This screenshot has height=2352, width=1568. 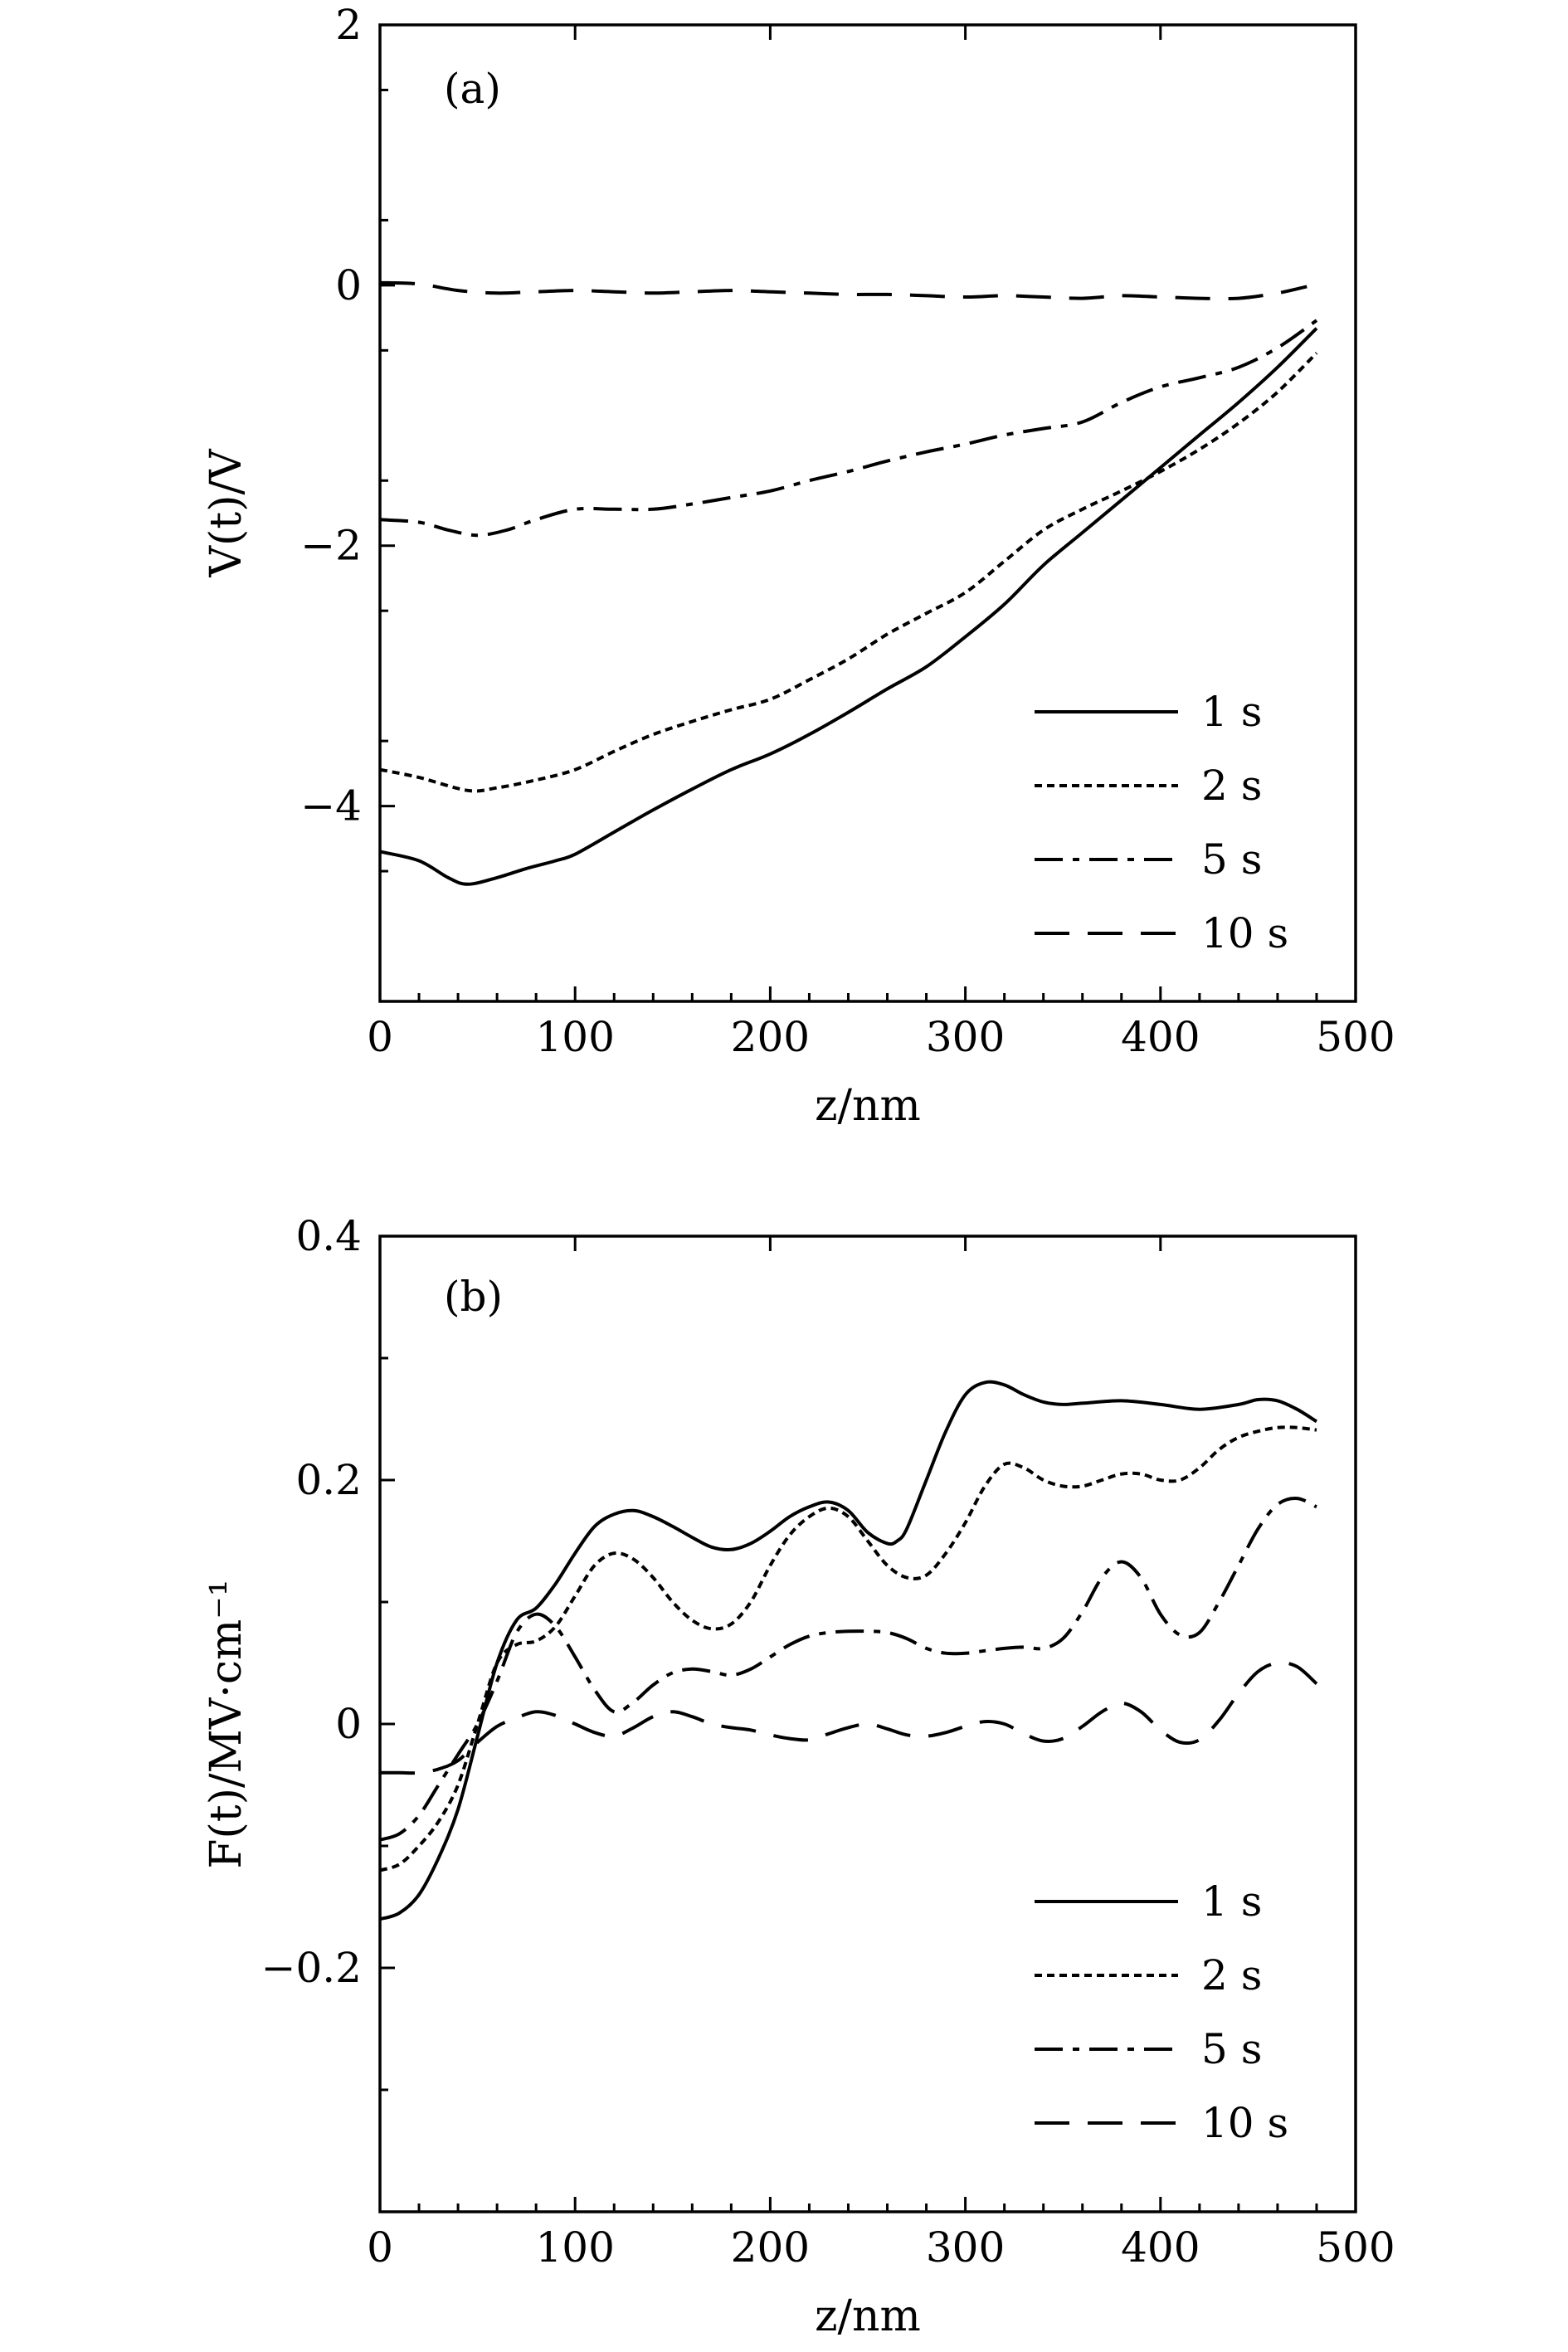 I want to click on y-axis-title: F(t)/MV·cm⁻¹, so click(x=226, y=1723).